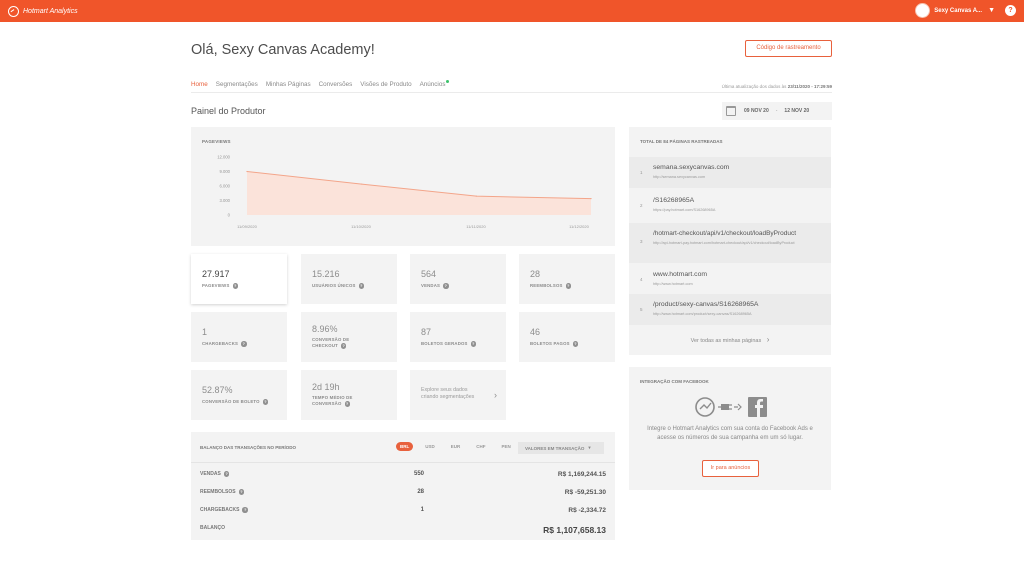  I want to click on chart-title: PAGEVIEWS, so click(216, 141).